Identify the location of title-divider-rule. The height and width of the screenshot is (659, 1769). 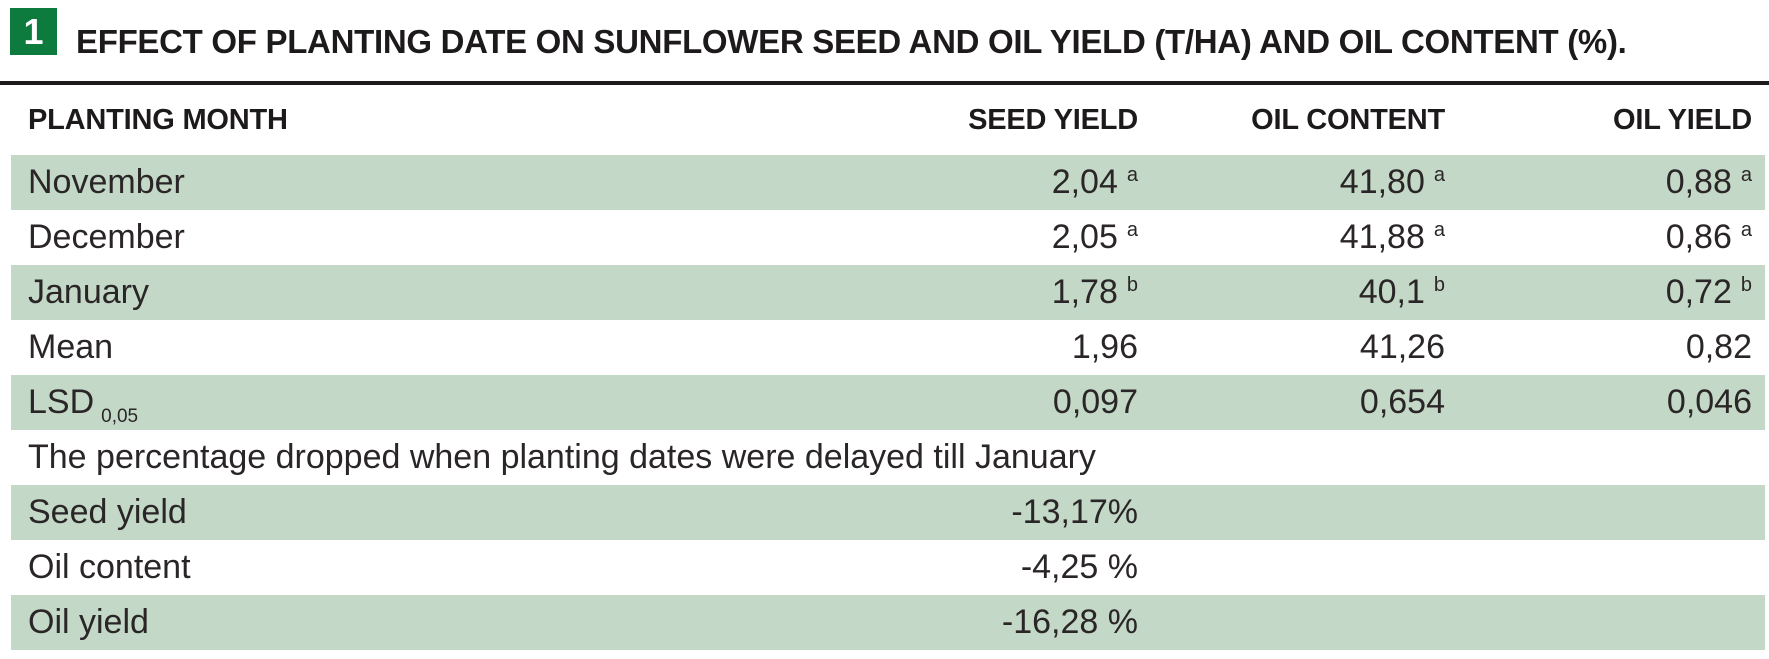
(884, 83).